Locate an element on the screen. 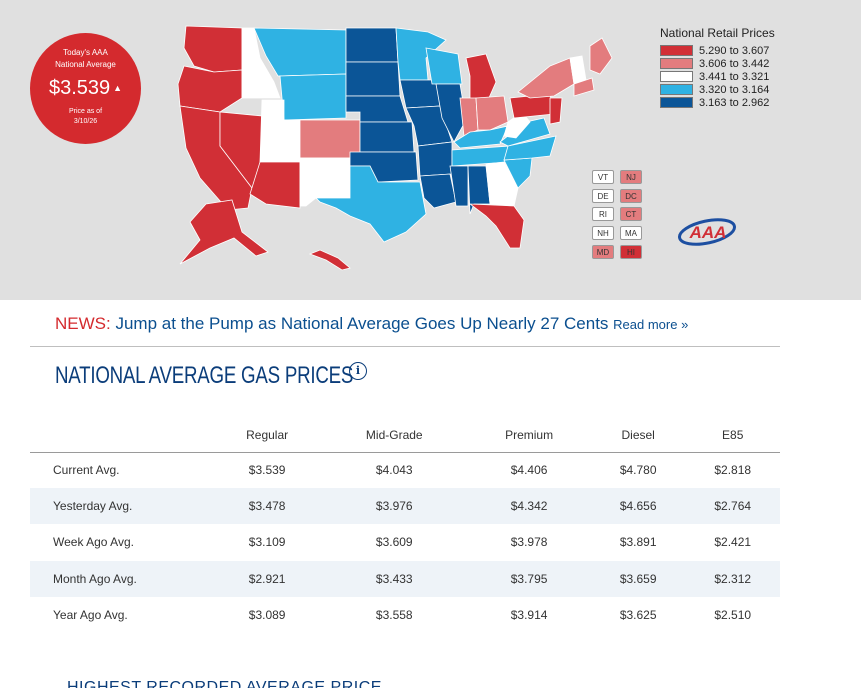  state-il is located at coordinates (451, 113).